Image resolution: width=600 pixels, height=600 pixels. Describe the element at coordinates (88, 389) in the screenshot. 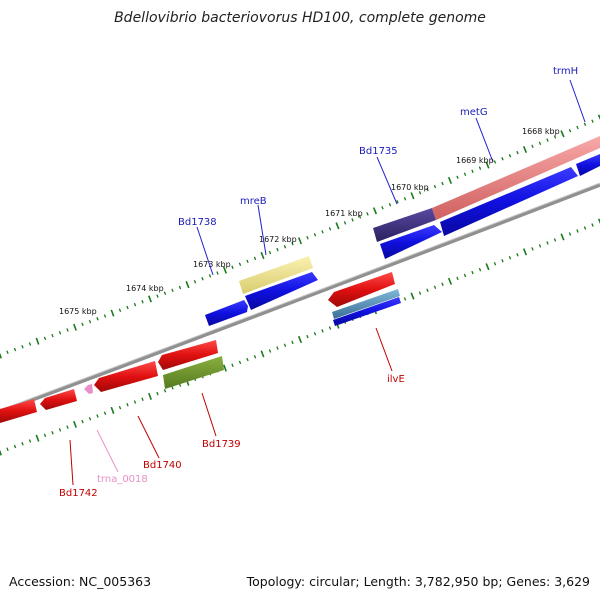

I see `gene-feature-trna` at that location.